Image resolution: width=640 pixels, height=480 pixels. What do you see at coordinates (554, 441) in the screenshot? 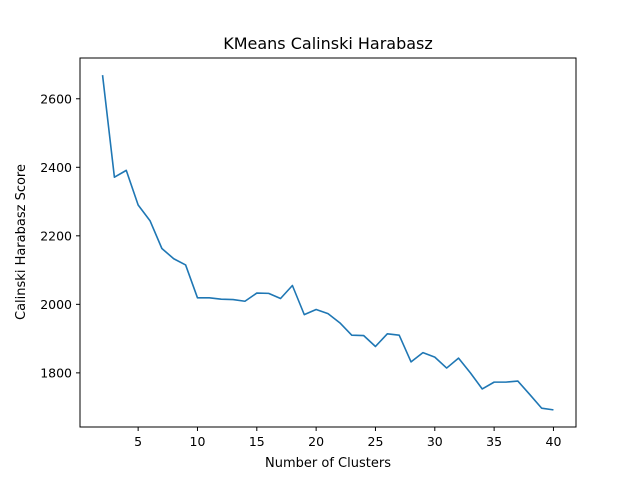
I see `x-tick-label: 40` at bounding box center [554, 441].